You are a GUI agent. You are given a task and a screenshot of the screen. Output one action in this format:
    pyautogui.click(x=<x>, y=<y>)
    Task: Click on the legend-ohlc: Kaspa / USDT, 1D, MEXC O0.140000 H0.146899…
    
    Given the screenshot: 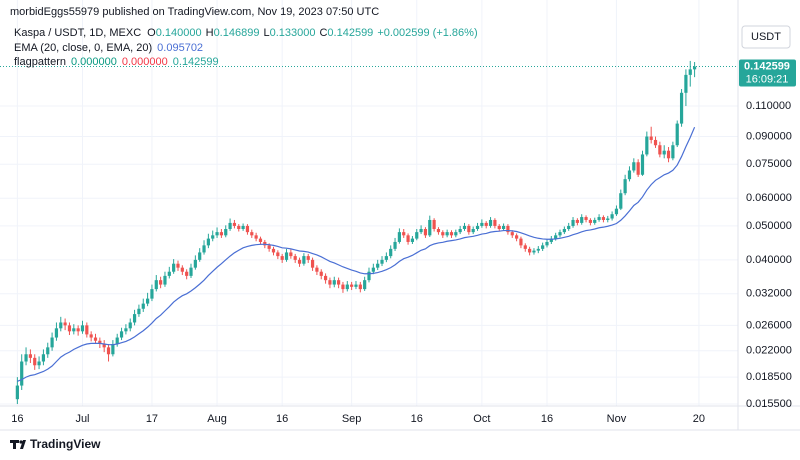 What is the action you would take?
    pyautogui.click(x=246, y=33)
    